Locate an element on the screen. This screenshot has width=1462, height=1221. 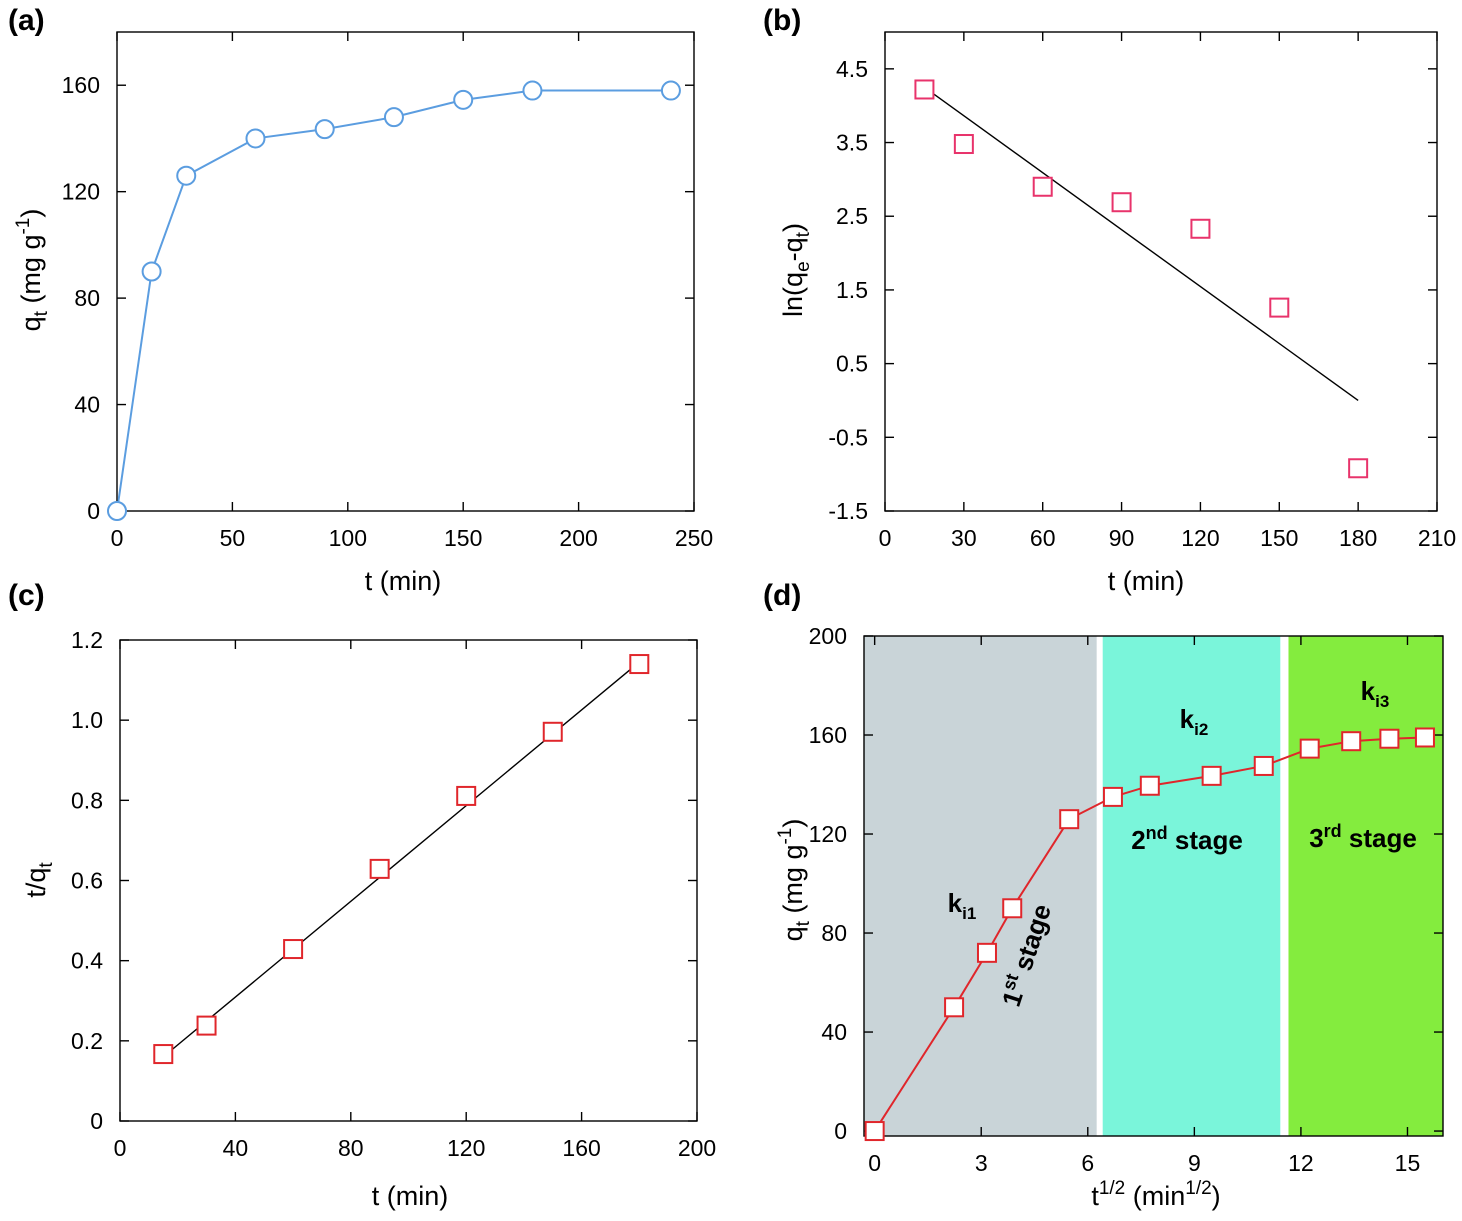
chart-d-x-tick-label: 15 is located at coordinates (1408, 1163).